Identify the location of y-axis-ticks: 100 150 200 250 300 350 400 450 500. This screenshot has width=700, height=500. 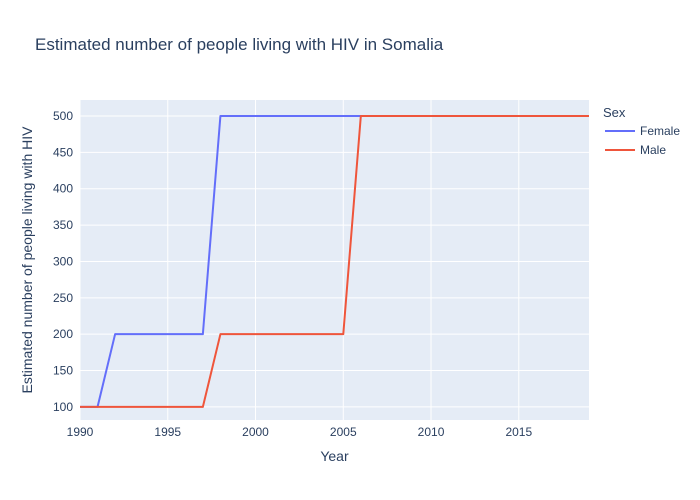
(63, 261).